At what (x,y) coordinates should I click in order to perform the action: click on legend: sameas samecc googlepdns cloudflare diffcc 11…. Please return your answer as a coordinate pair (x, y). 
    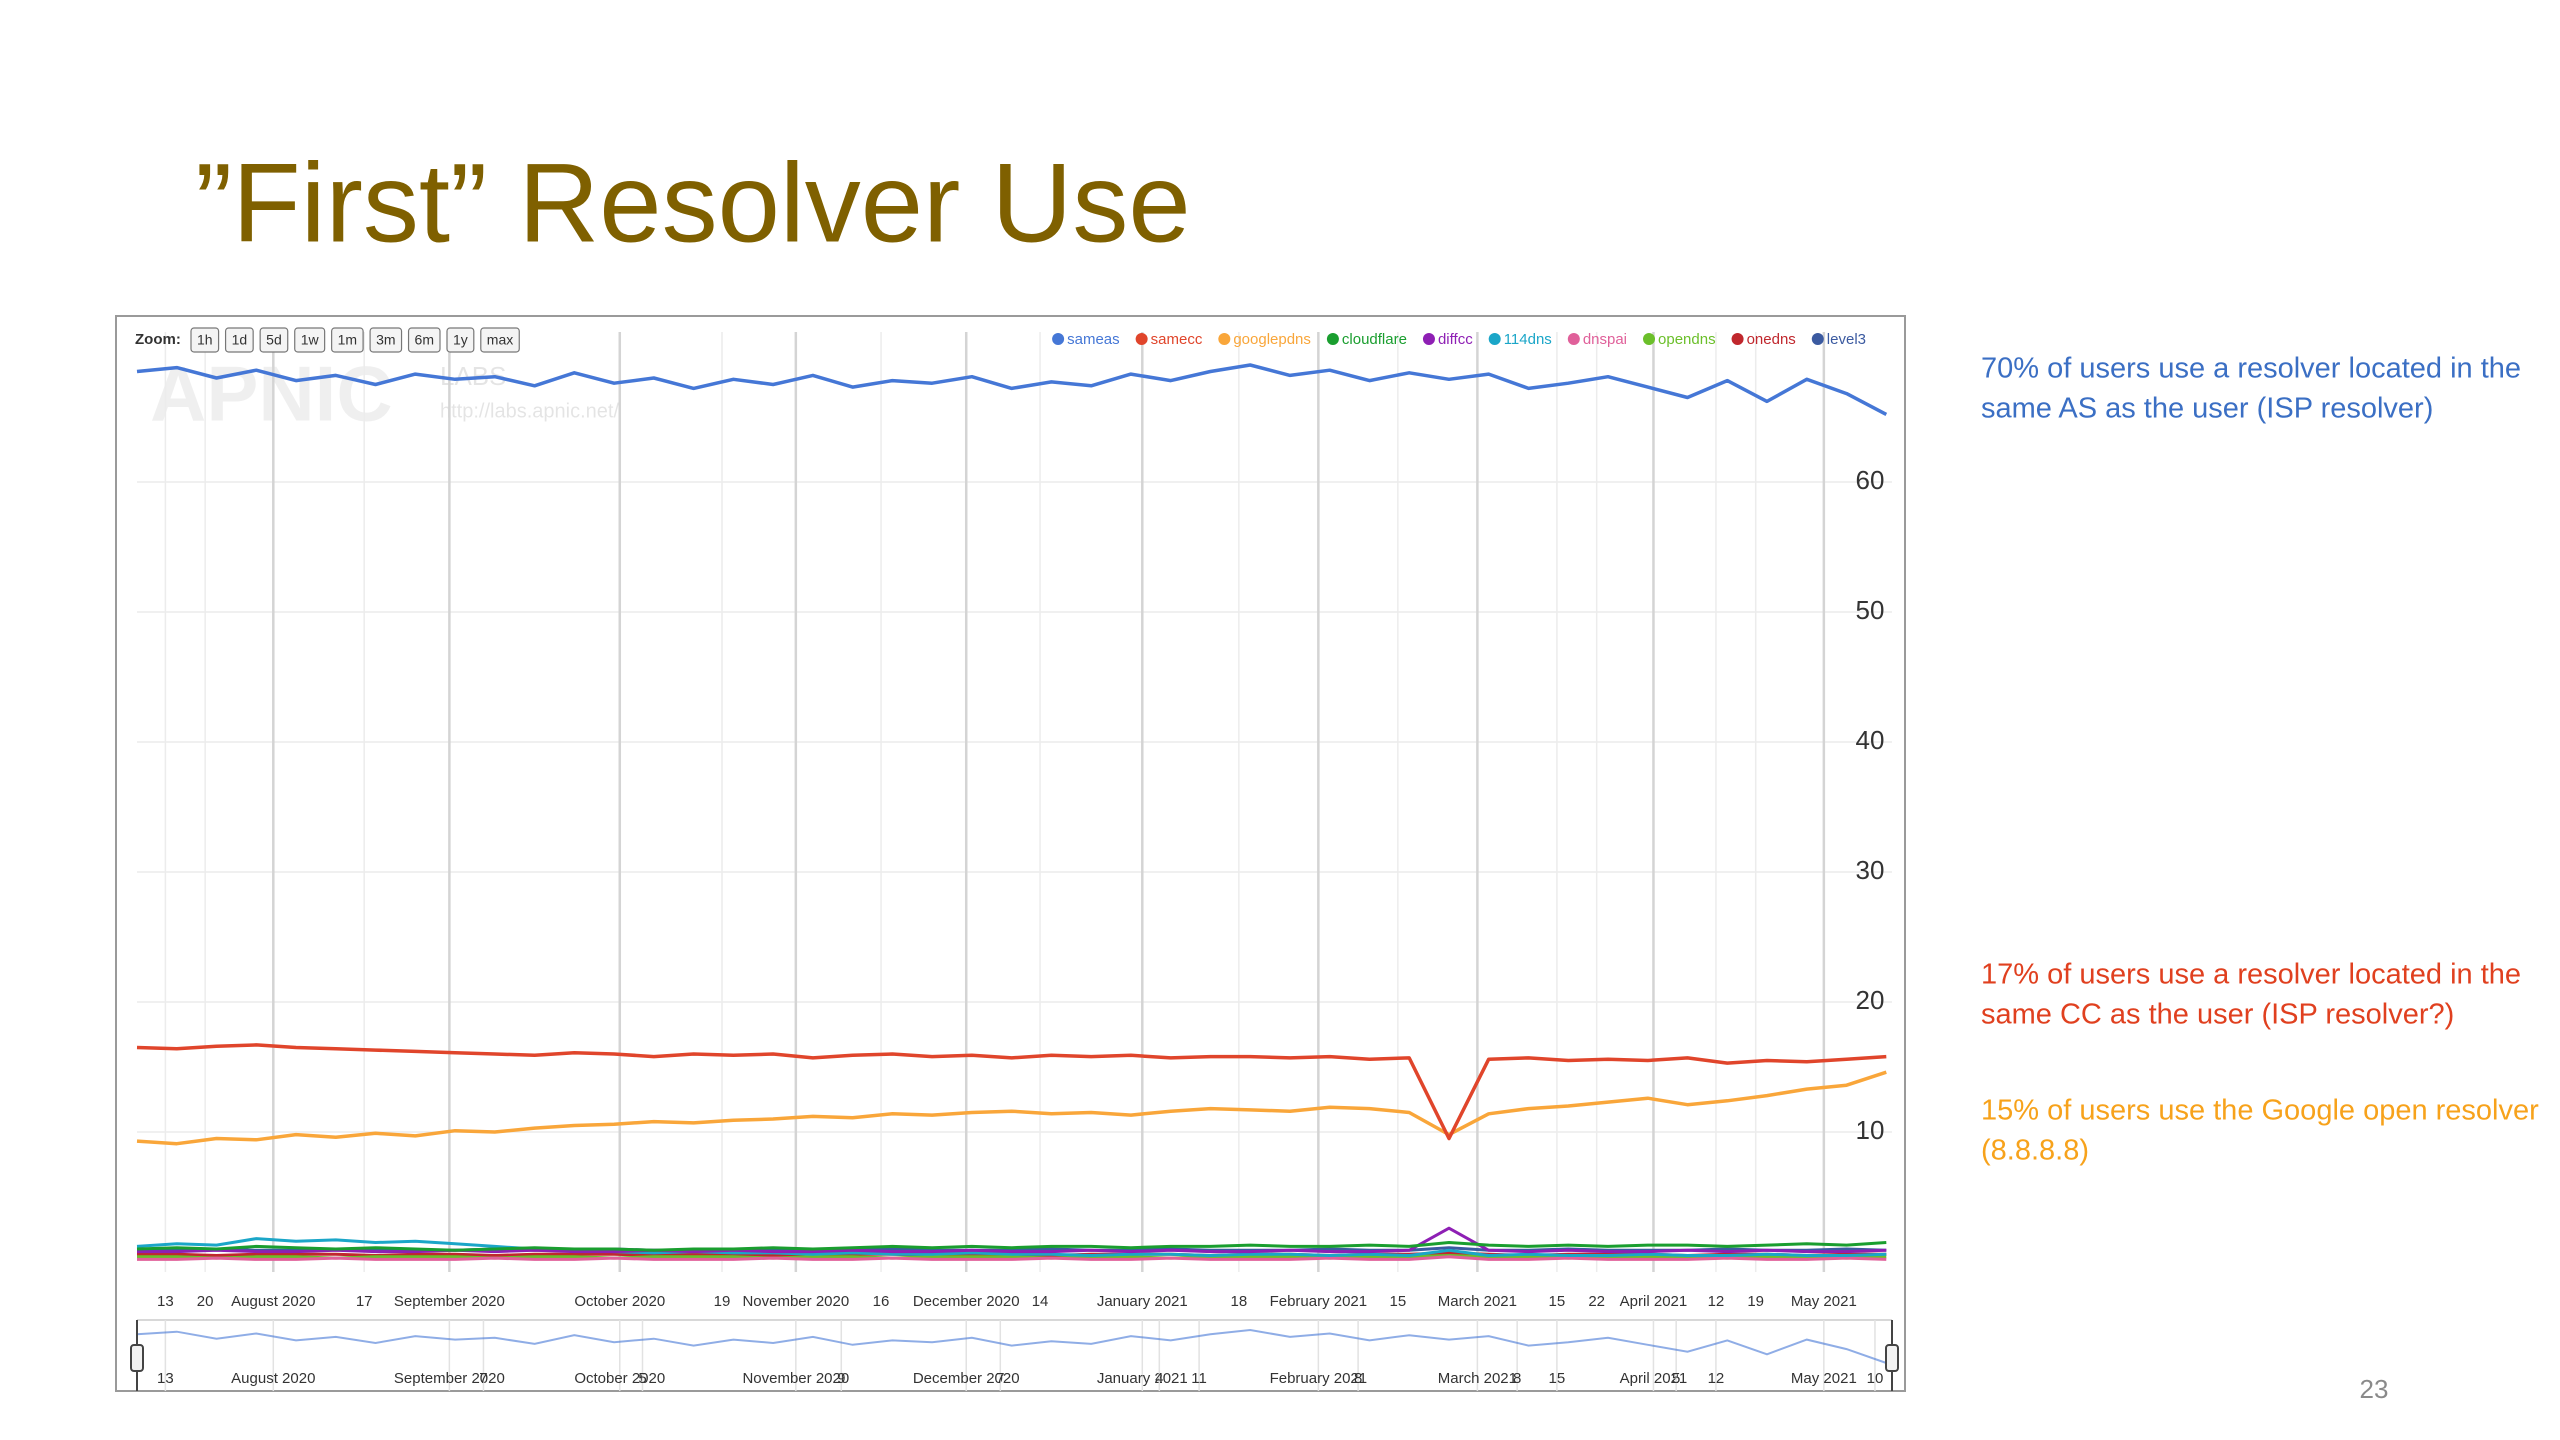
    Looking at the image, I should click on (1459, 339).